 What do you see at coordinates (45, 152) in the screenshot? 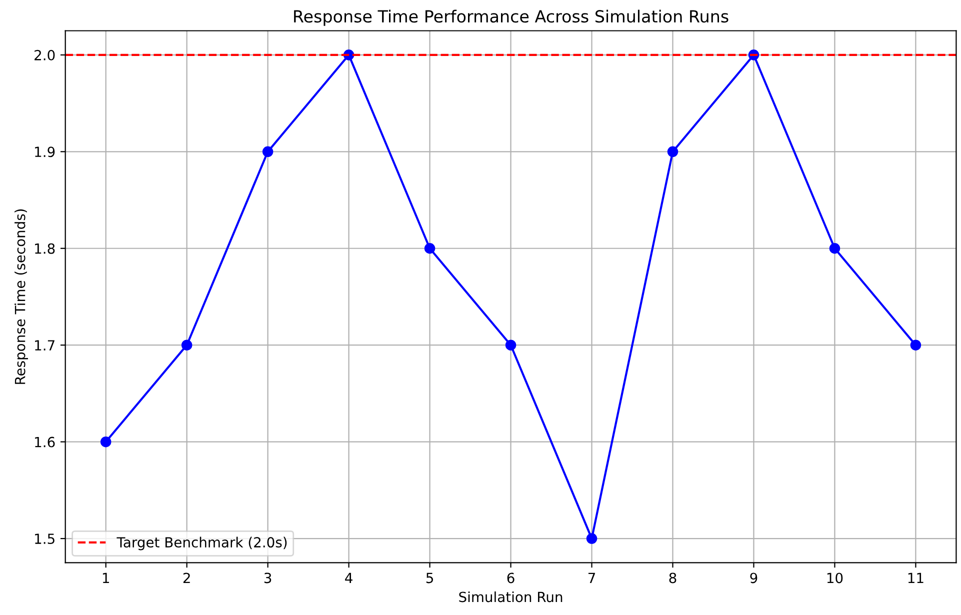
I see `y-tick-label: 1.9` at bounding box center [45, 152].